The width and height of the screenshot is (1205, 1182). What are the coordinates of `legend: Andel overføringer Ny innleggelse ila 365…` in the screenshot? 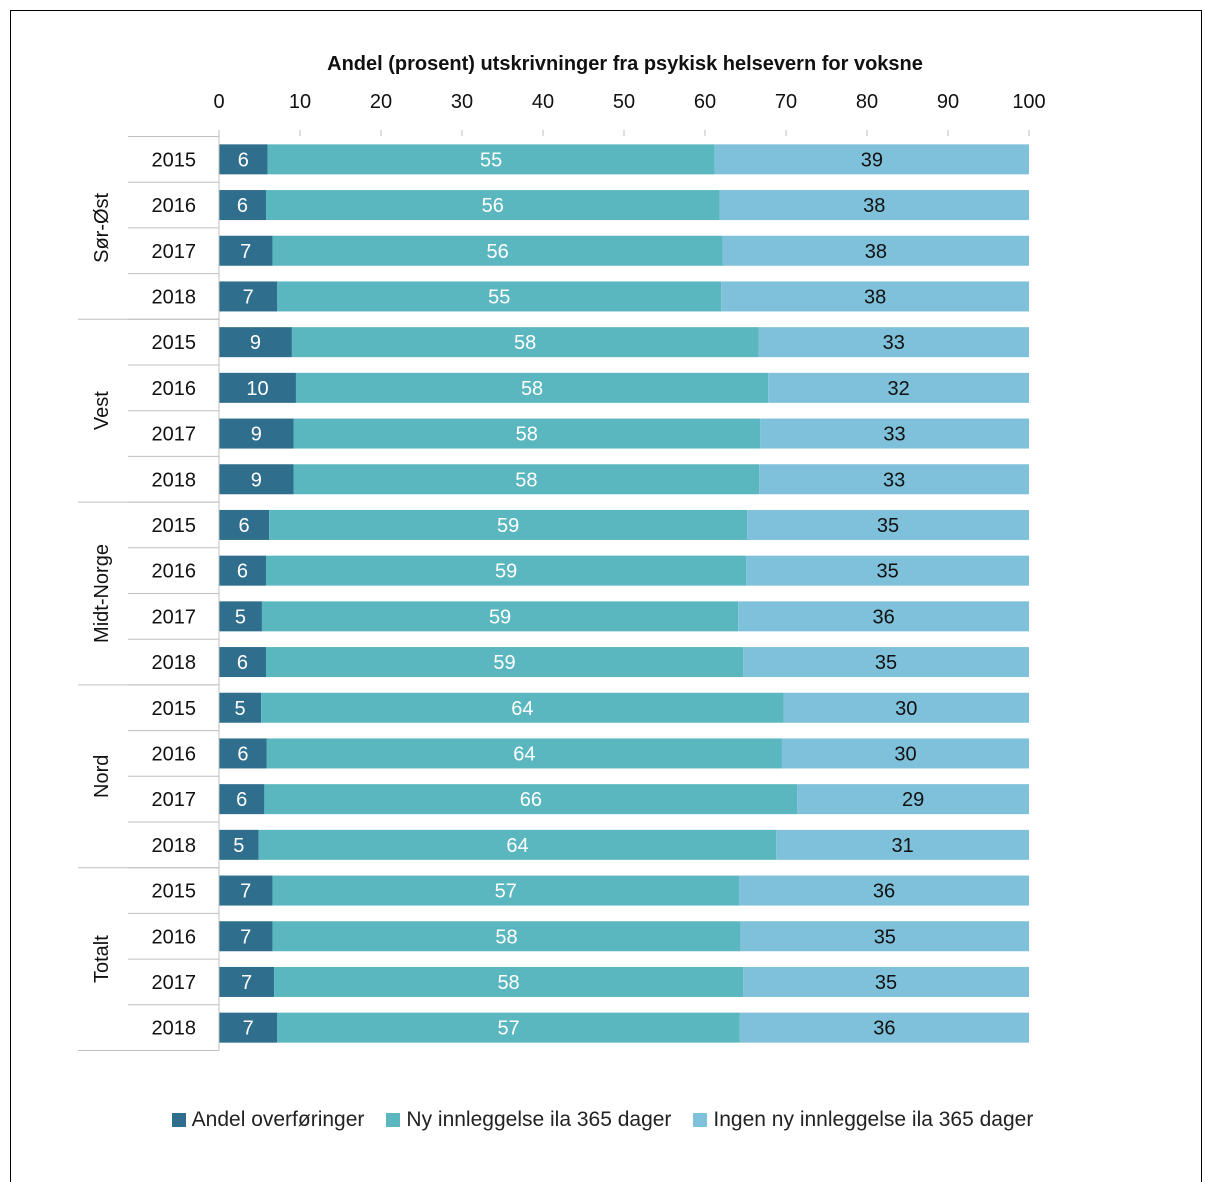 It's located at (602, 1120).